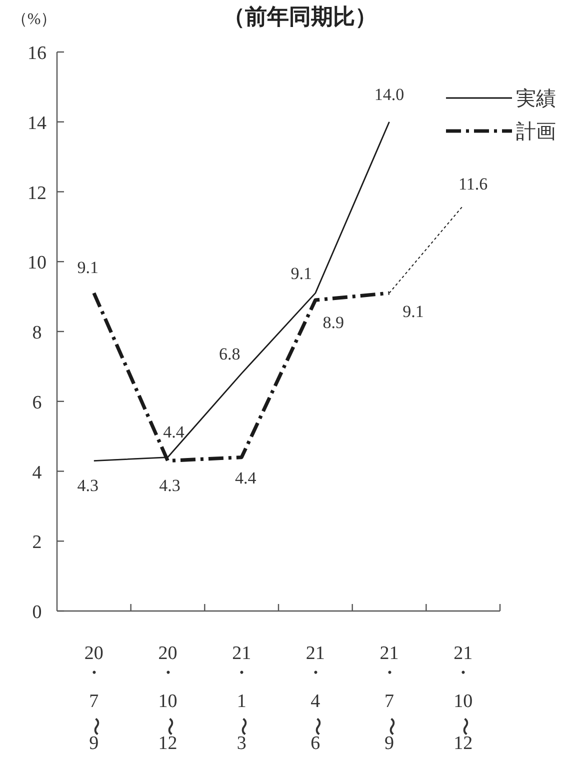  Describe the element at coordinates (300, 16) in the screenshot. I see `title: （前年同期比）` at that location.